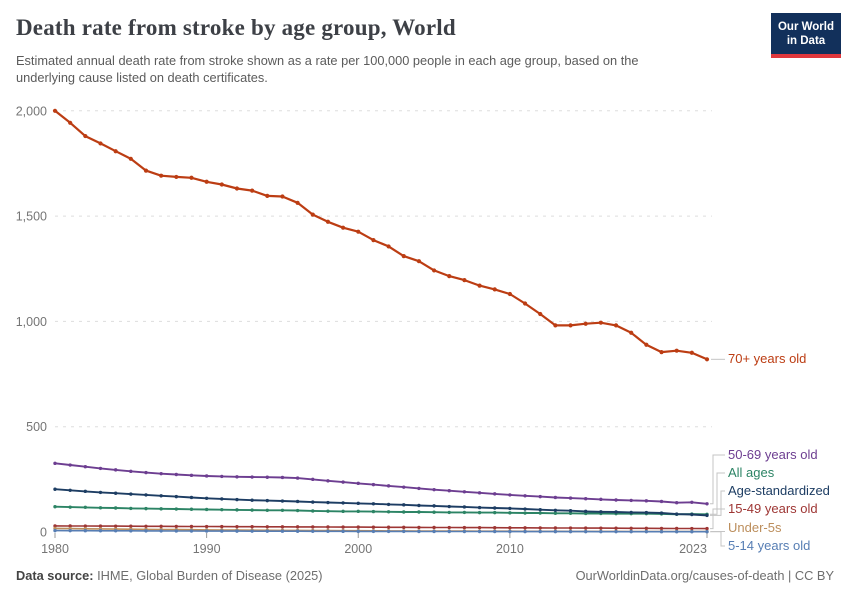 This screenshot has width=850, height=600. Describe the element at coordinates (692, 502) in the screenshot. I see `data-point-50-69-years-old-2022` at that location.